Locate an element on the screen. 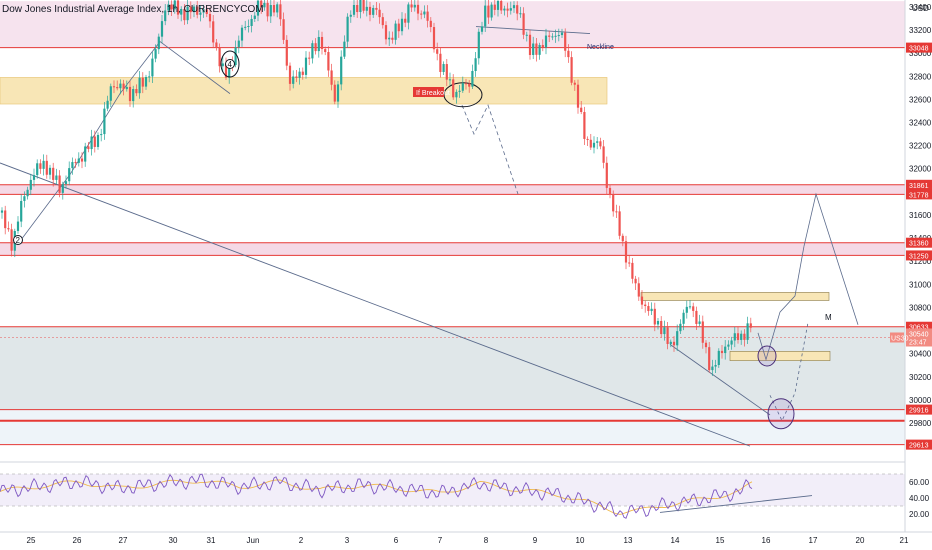 This screenshot has width=932, height=550. rsi-tick-0: 20.00 is located at coordinates (919, 514).